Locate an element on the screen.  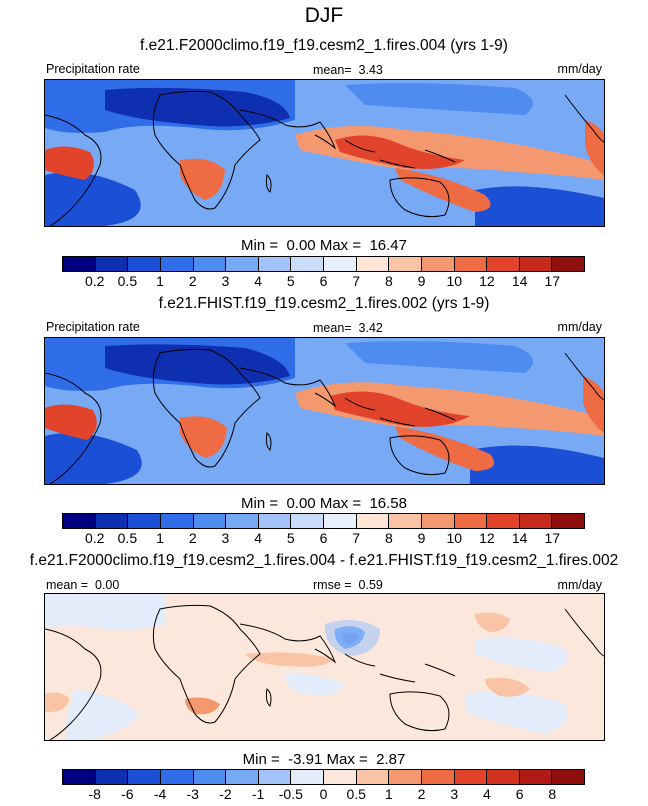
panel-1-dry-east-pacific is located at coordinates (539, 206).